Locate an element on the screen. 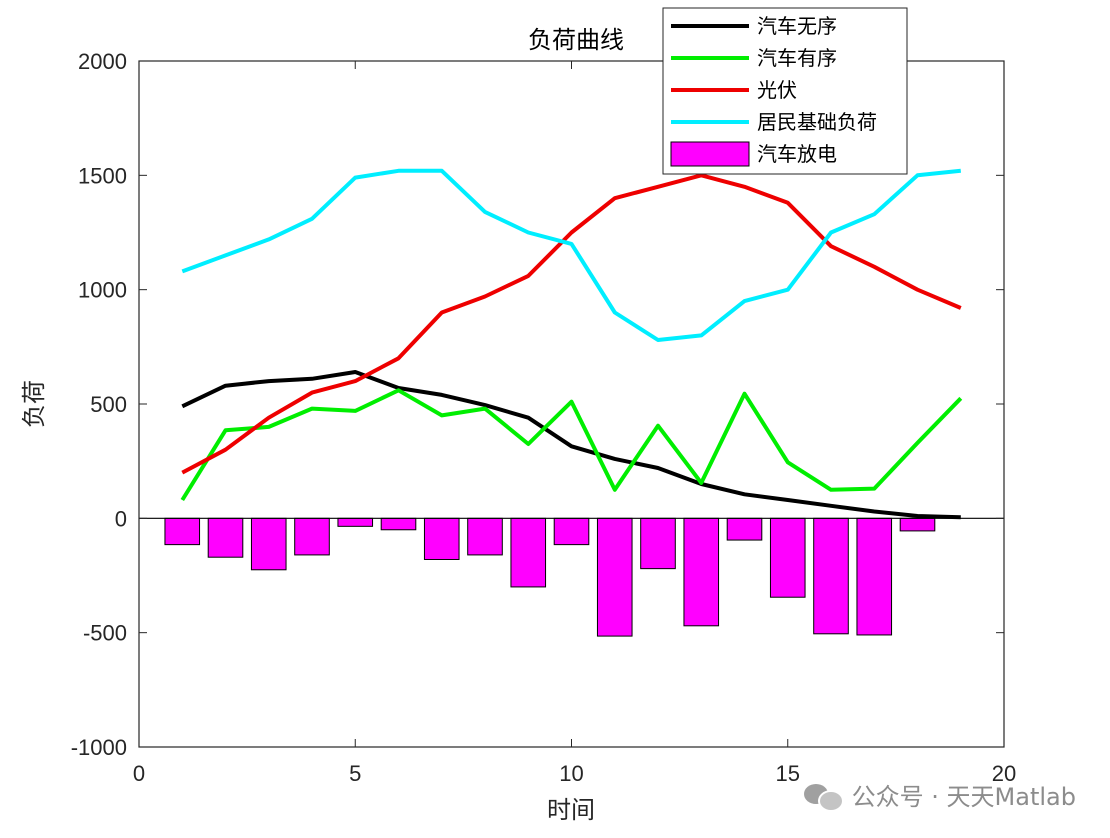 The image size is (1110, 838). legend-label-5: 汽车放电 is located at coordinates (797, 154).